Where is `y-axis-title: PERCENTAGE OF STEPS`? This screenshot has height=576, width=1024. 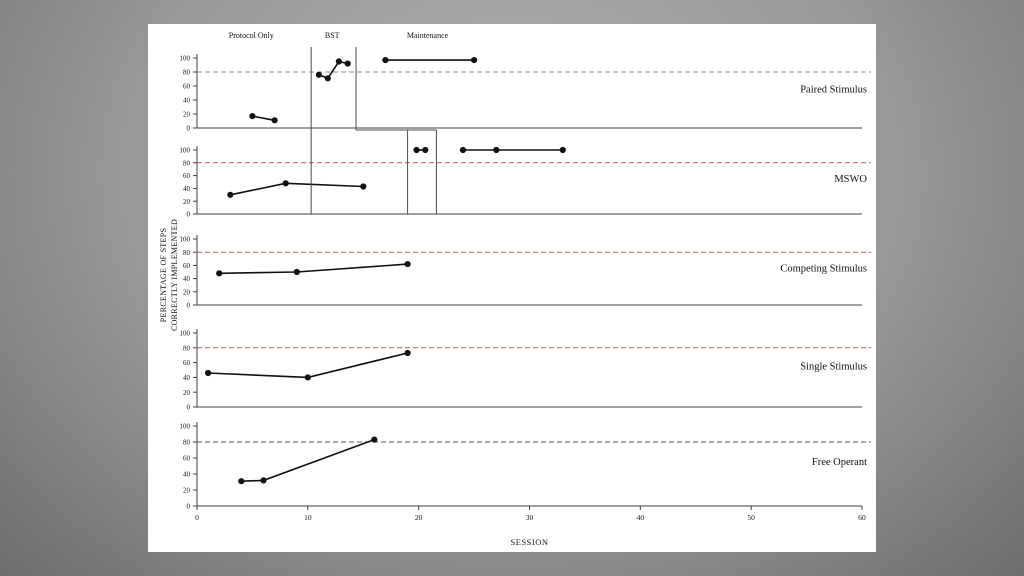 y-axis-title: PERCENTAGE OF STEPS is located at coordinates (163, 275).